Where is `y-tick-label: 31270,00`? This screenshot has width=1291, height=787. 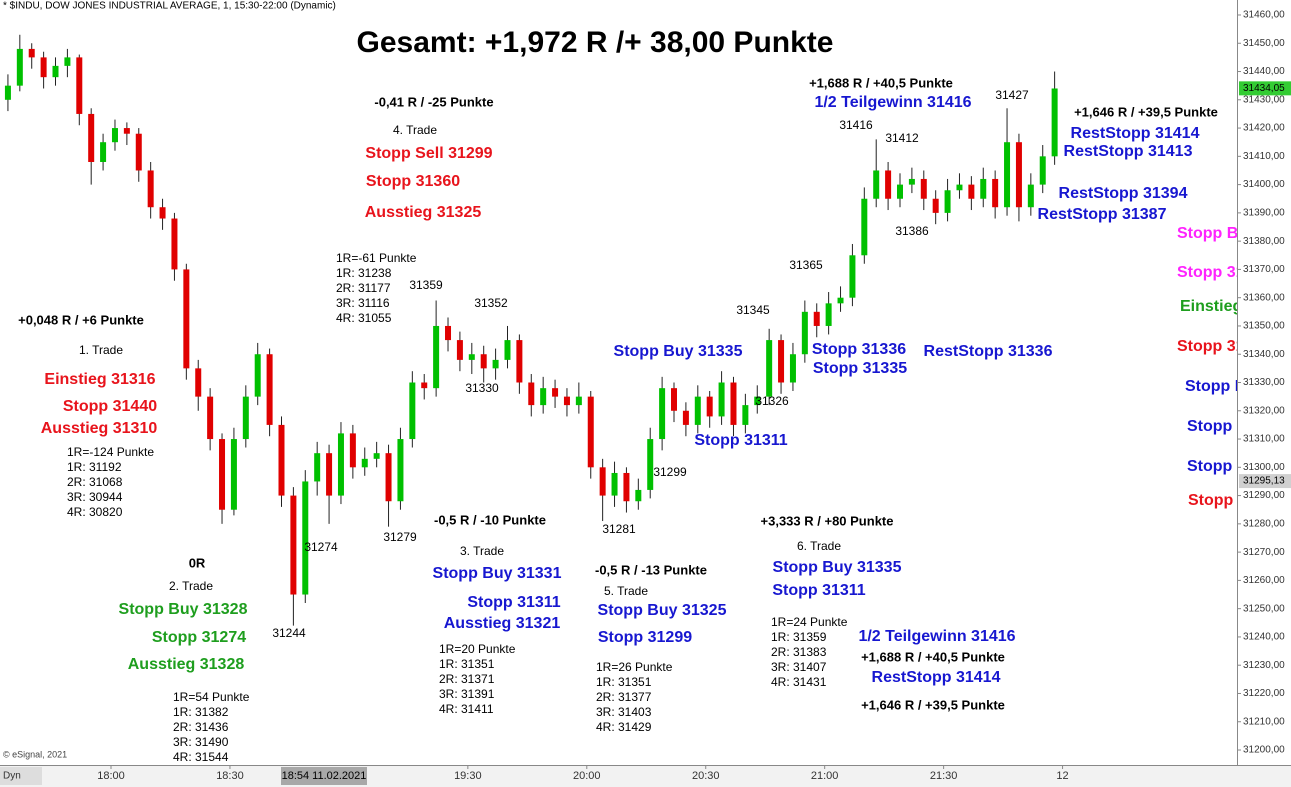 y-tick-label: 31270,00 is located at coordinates (1264, 552).